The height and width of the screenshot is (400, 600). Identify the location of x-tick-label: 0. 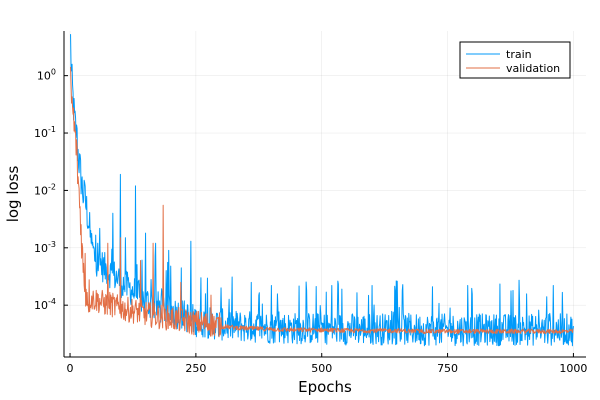
(70, 368).